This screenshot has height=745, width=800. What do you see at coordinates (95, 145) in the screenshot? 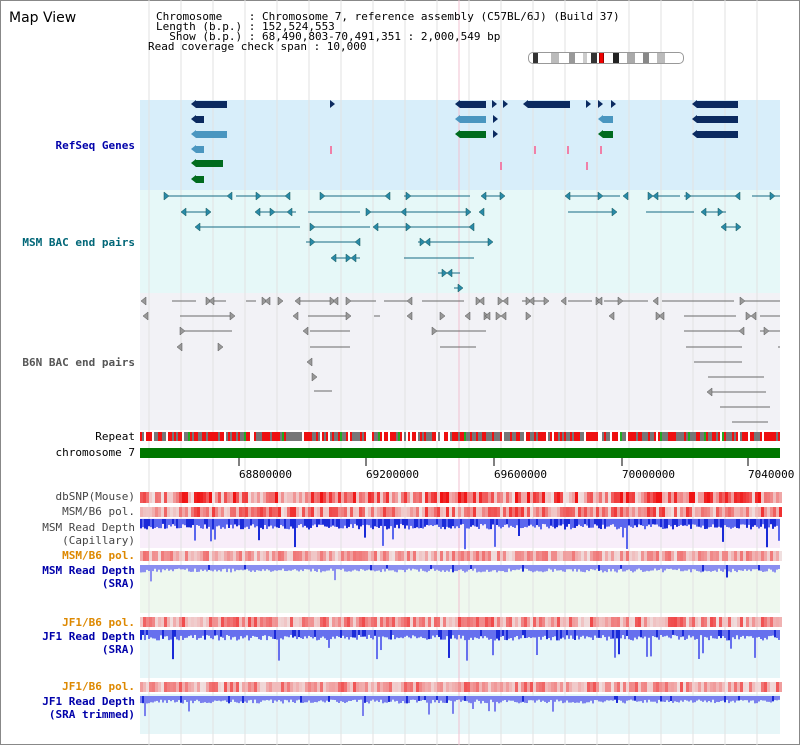
I see `refseq-genes-label: RefSeq Genes` at bounding box center [95, 145].